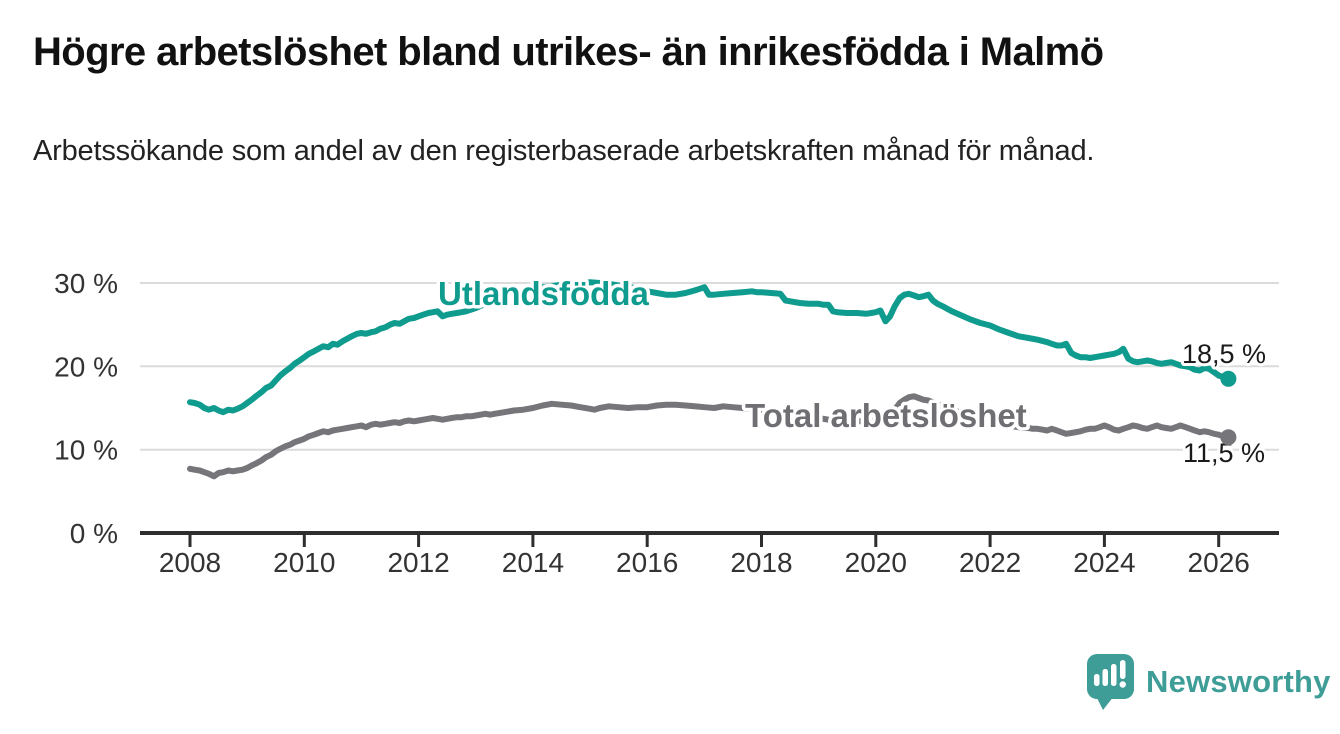 The height and width of the screenshot is (734, 1340). I want to click on series-label-utlandsfodda: Utlandsfödda, so click(543, 293).